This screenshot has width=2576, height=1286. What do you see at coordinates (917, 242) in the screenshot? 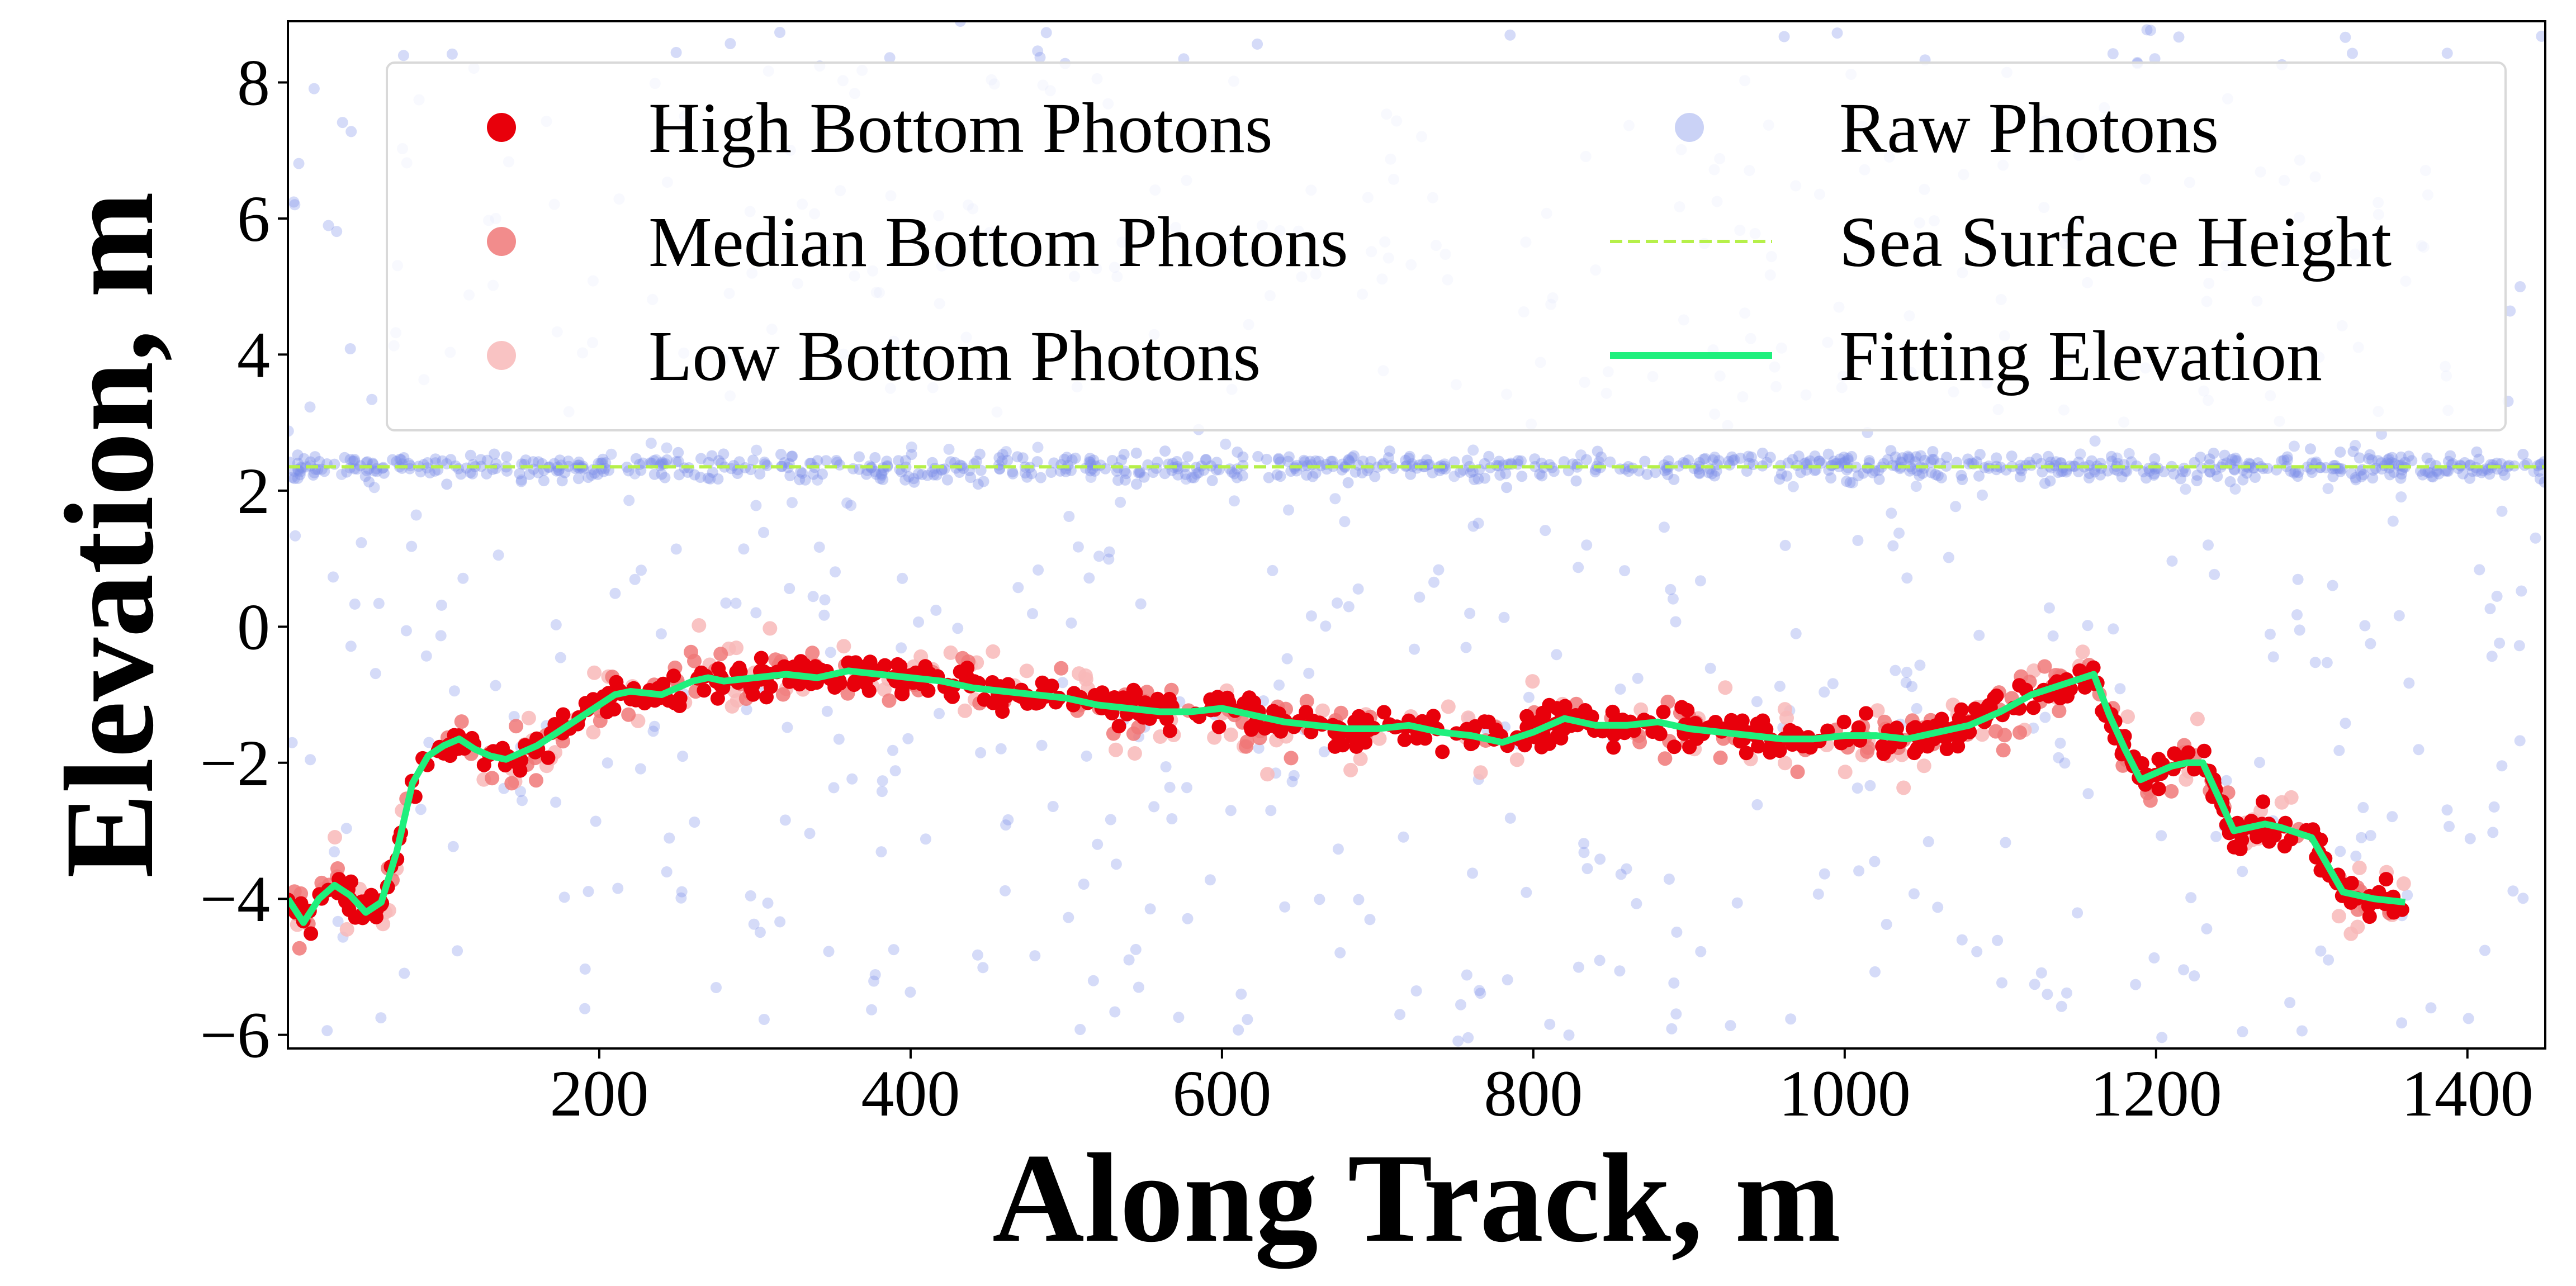
I see `legend-item-median: Median Bottom Photons` at bounding box center [917, 242].